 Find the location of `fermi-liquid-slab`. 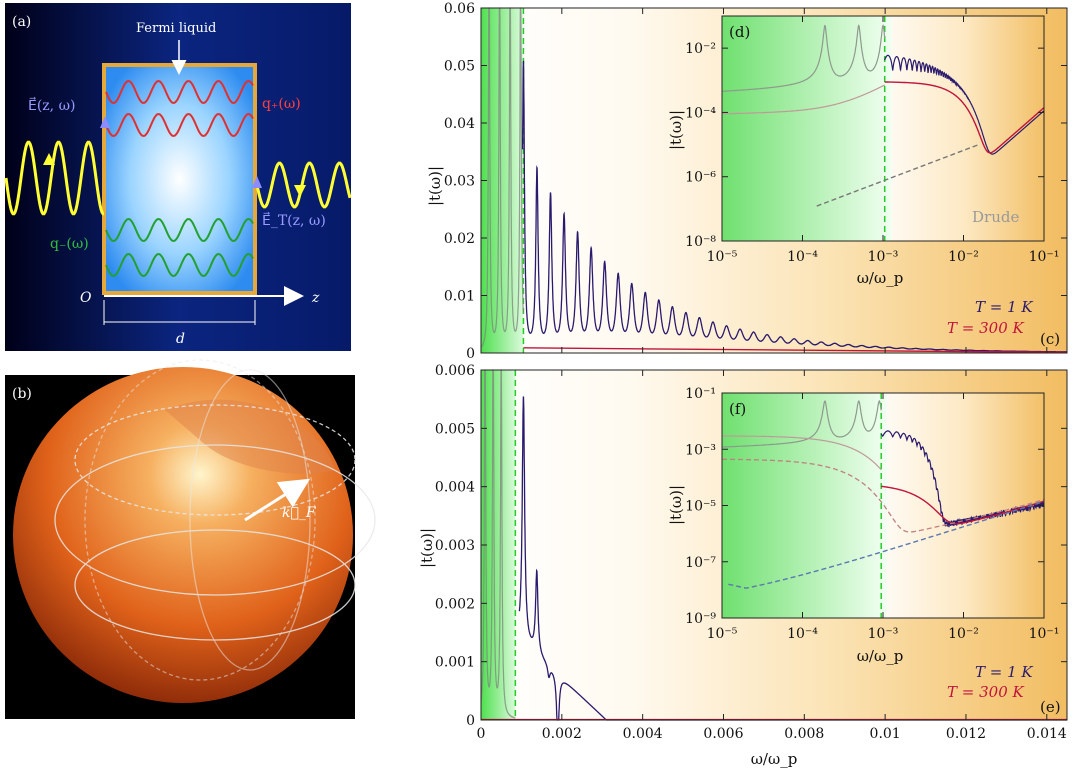

fermi-liquid-slab is located at coordinates (179, 179).